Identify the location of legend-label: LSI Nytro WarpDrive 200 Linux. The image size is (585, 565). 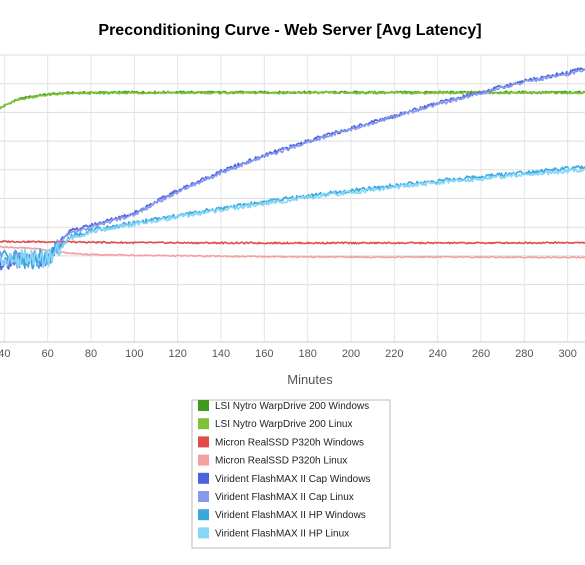
(283, 424).